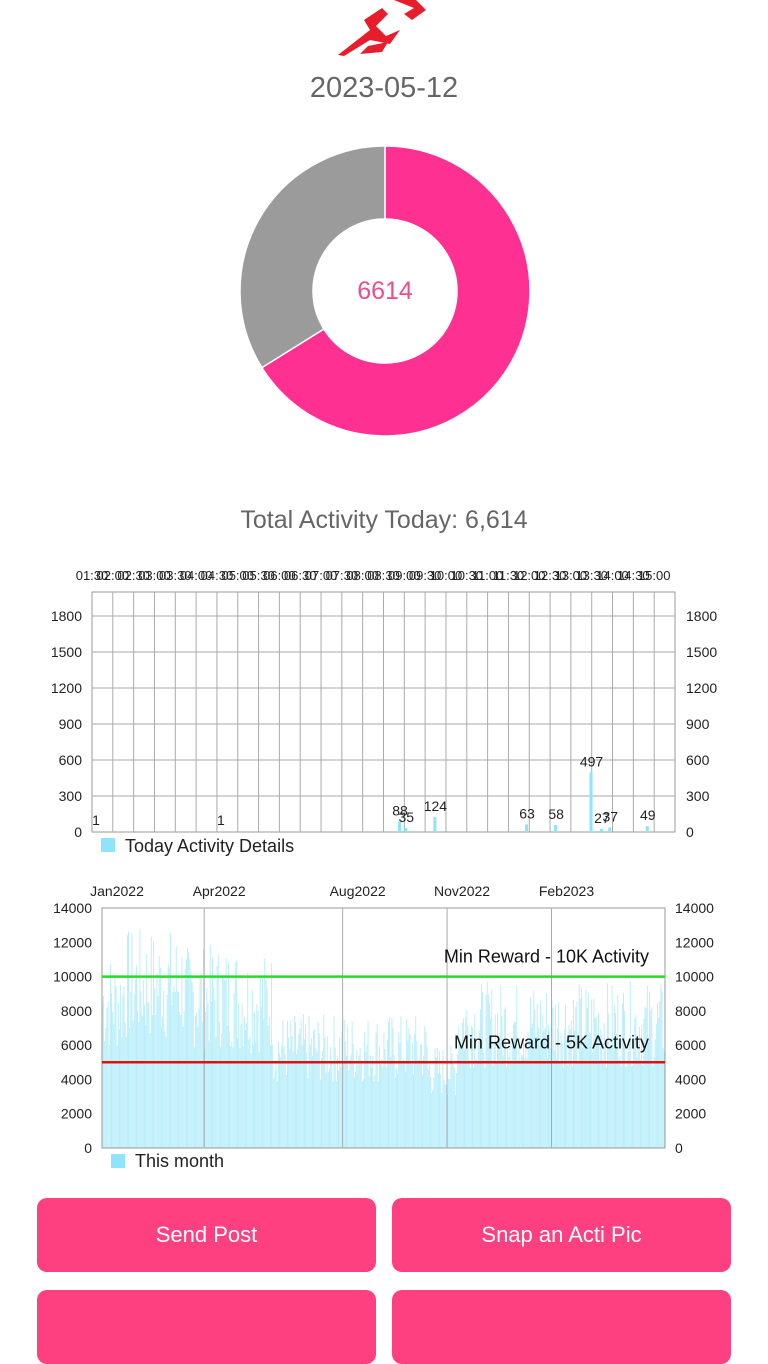  Describe the element at coordinates (88, 1148) in the screenshot. I see `chart2-ytick-left: 0` at that location.